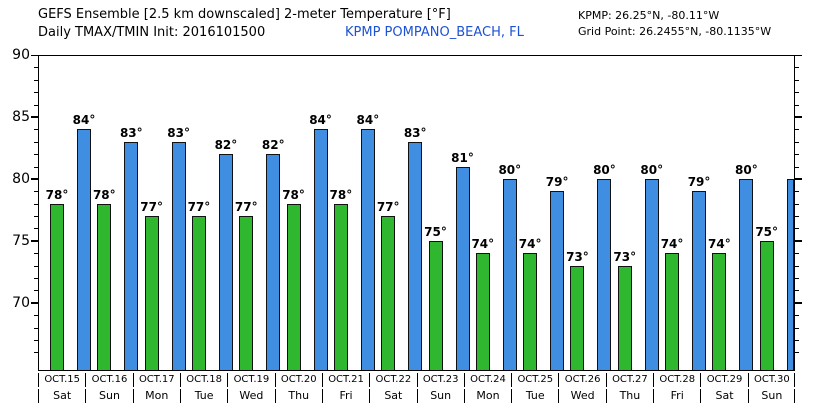 The width and height of the screenshot is (840, 420). What do you see at coordinates (298, 380) in the screenshot?
I see `x-date-label: OCT.20` at bounding box center [298, 380].